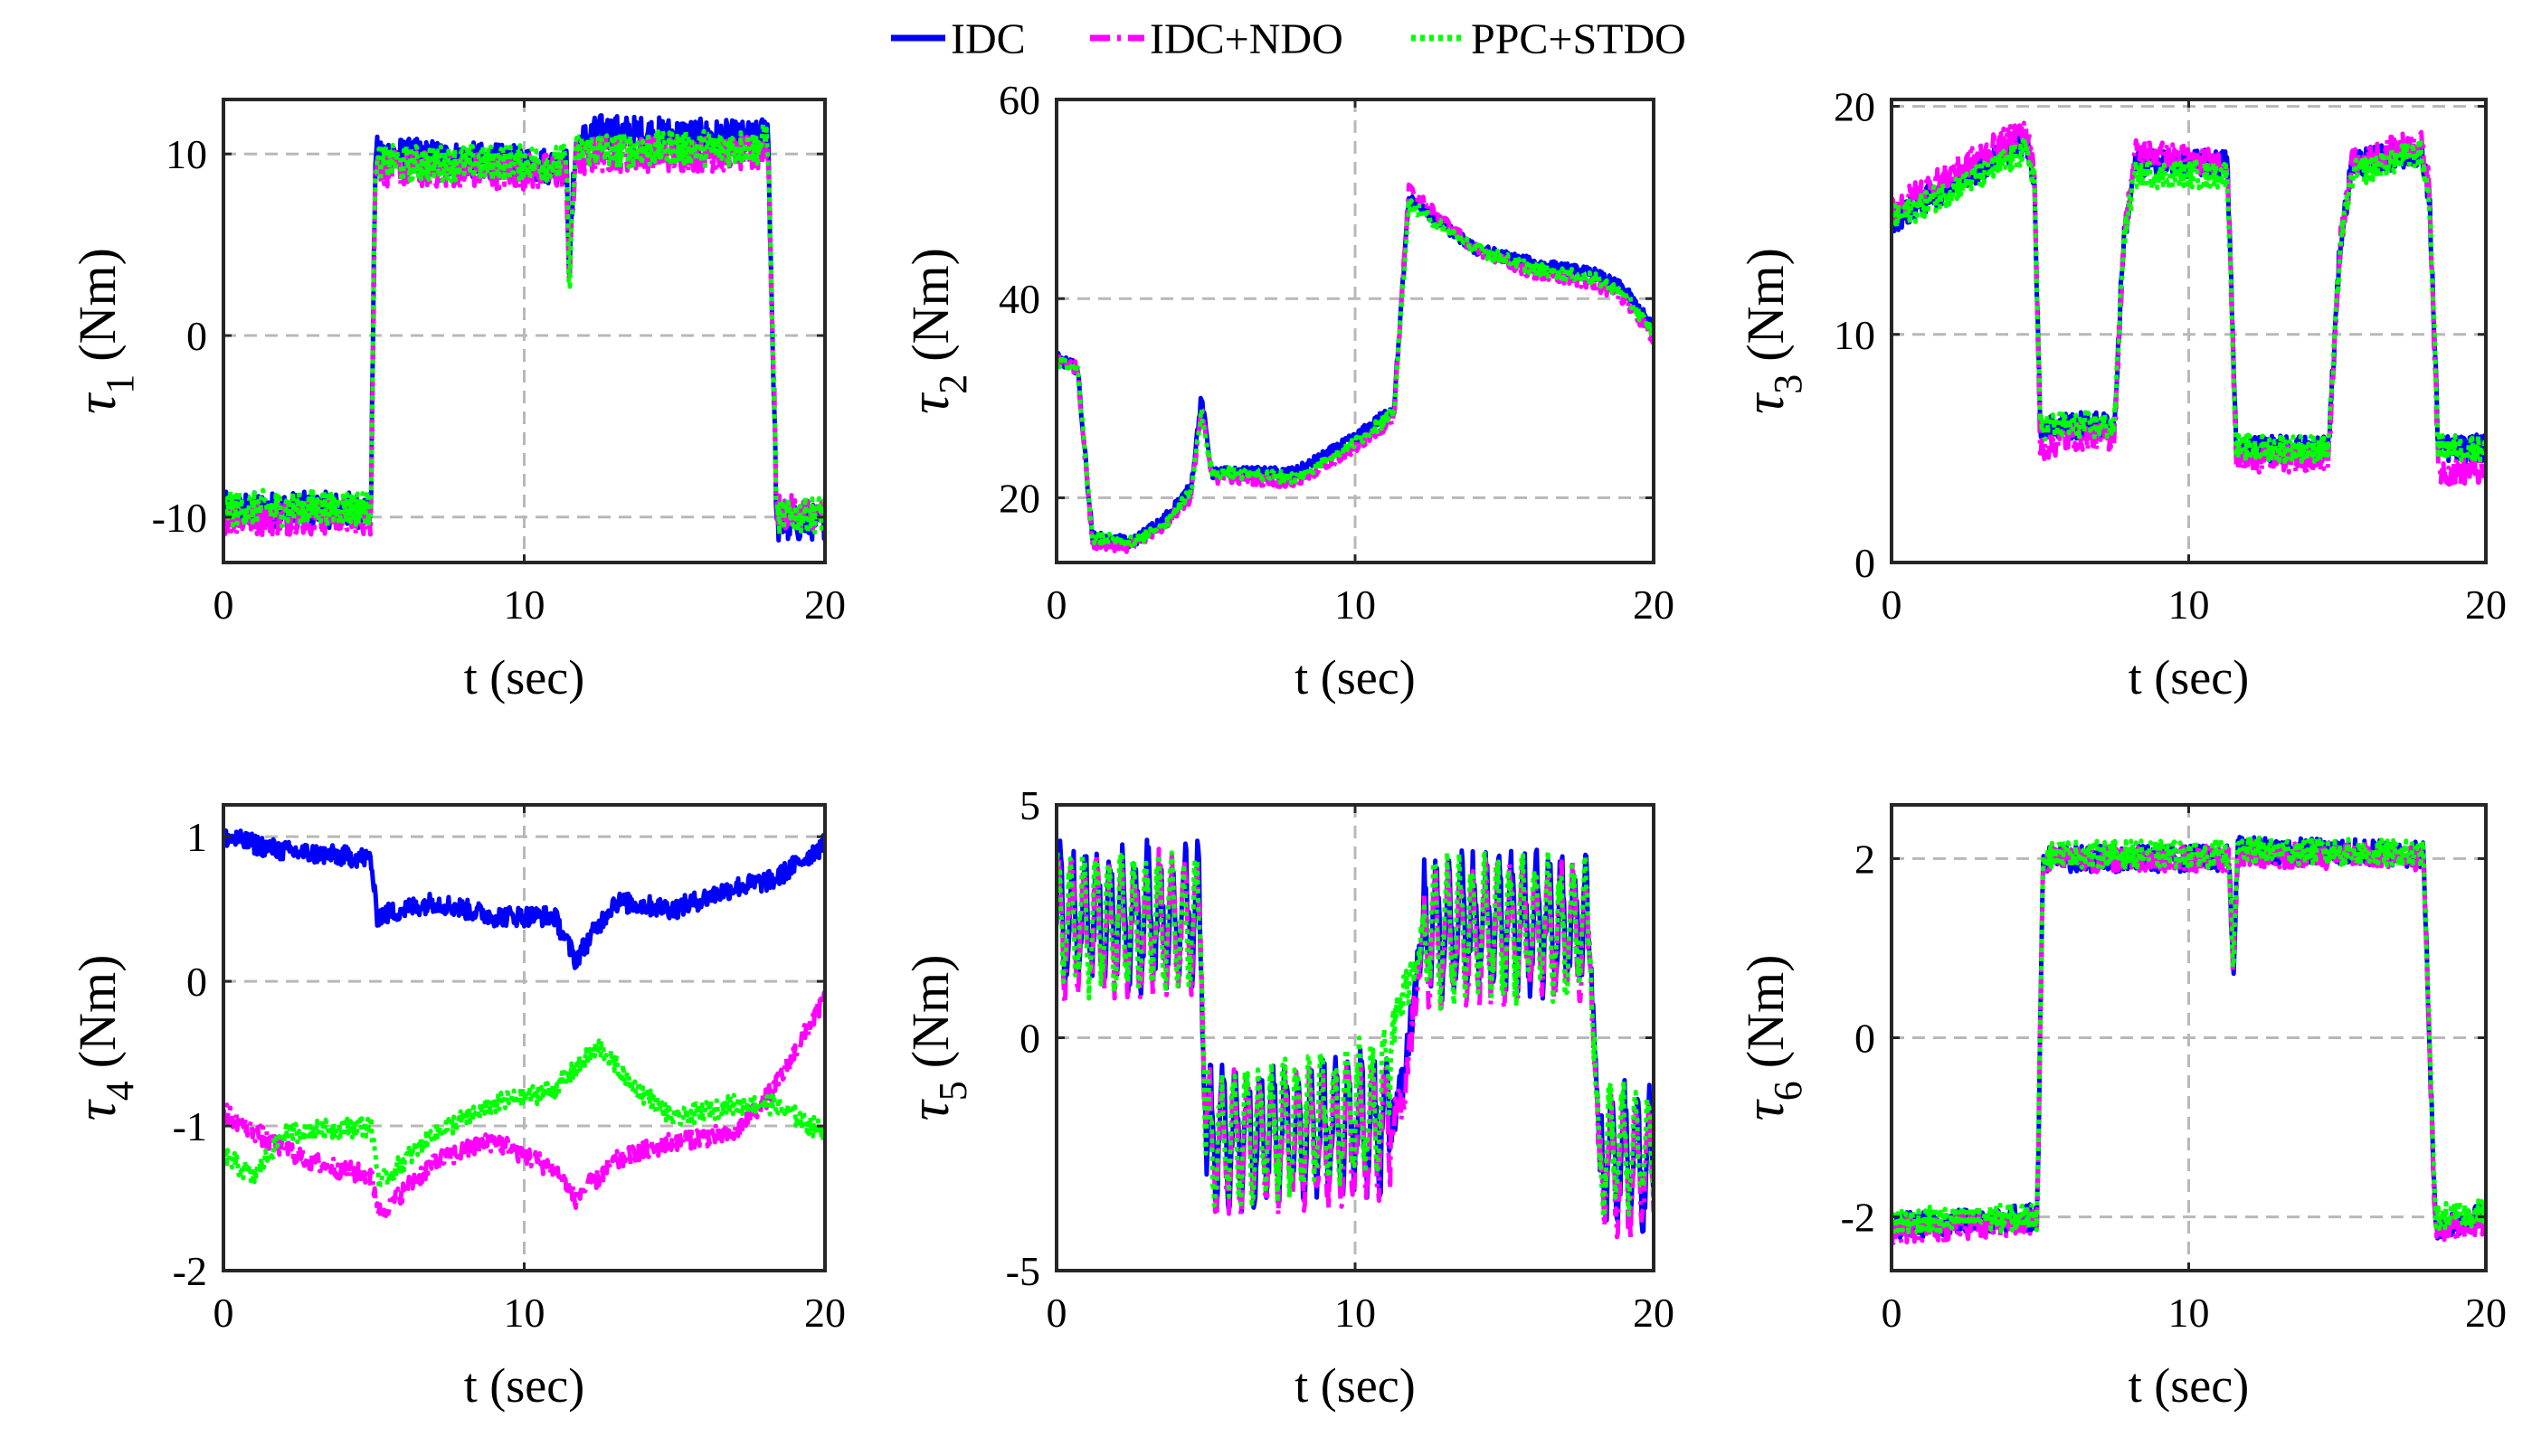 The height and width of the screenshot is (1456, 2532). I want to click on y-axis-label-text: τ1 (Nm), so click(104, 331).